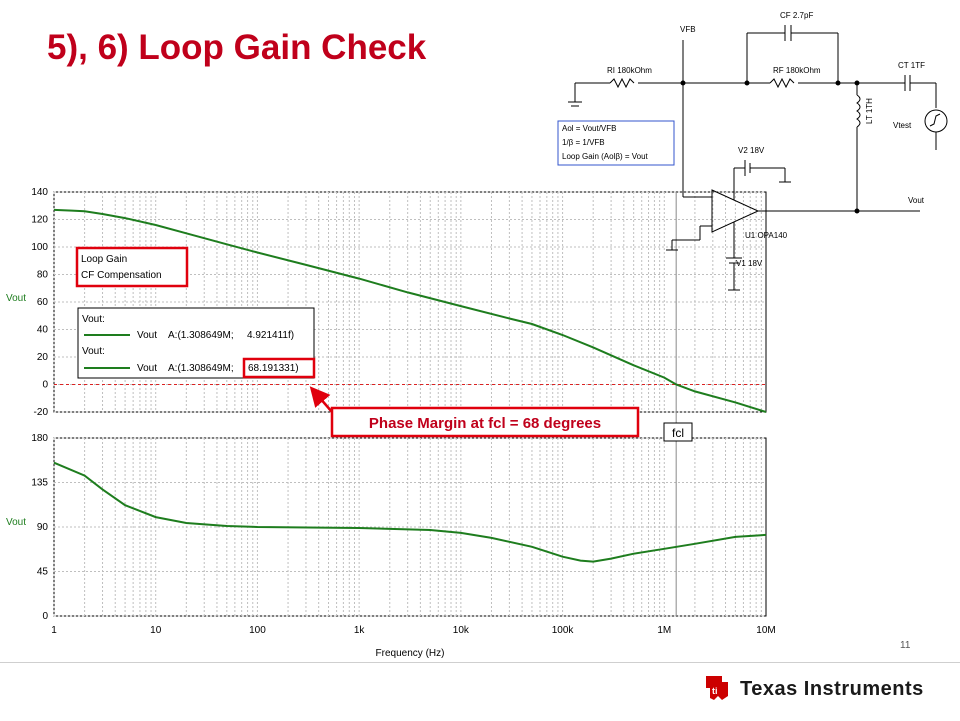  What do you see at coordinates (16, 298) in the screenshot?
I see `gain-ylabel: Vout` at bounding box center [16, 298].